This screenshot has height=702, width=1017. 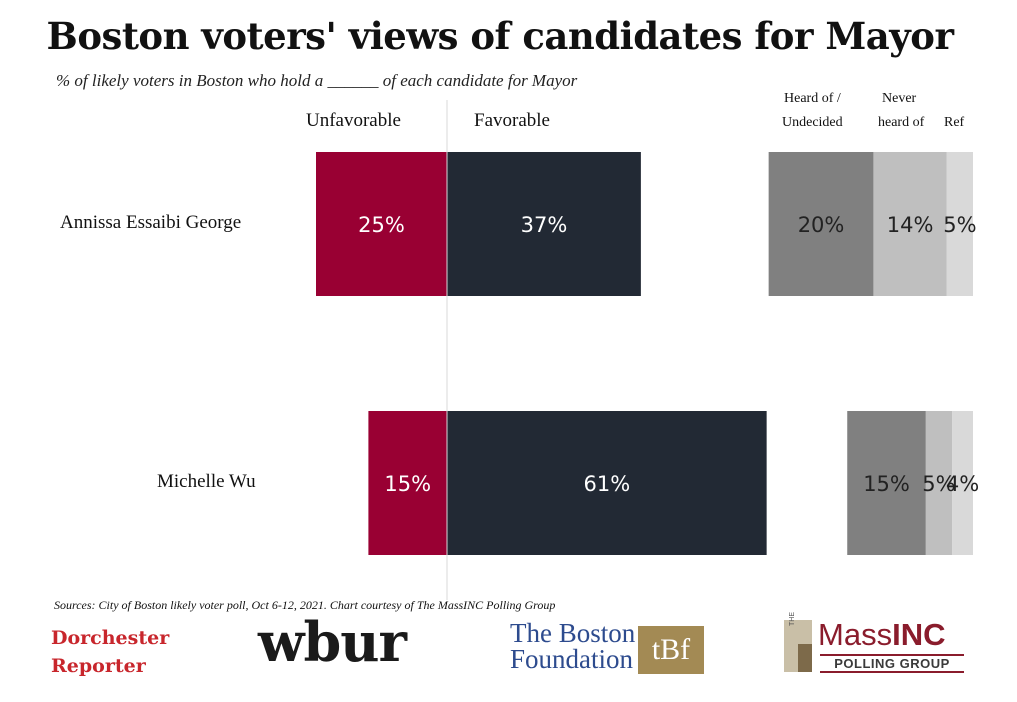 What do you see at coordinates (954, 122) in the screenshot?
I see `header-refused: Ref` at bounding box center [954, 122].